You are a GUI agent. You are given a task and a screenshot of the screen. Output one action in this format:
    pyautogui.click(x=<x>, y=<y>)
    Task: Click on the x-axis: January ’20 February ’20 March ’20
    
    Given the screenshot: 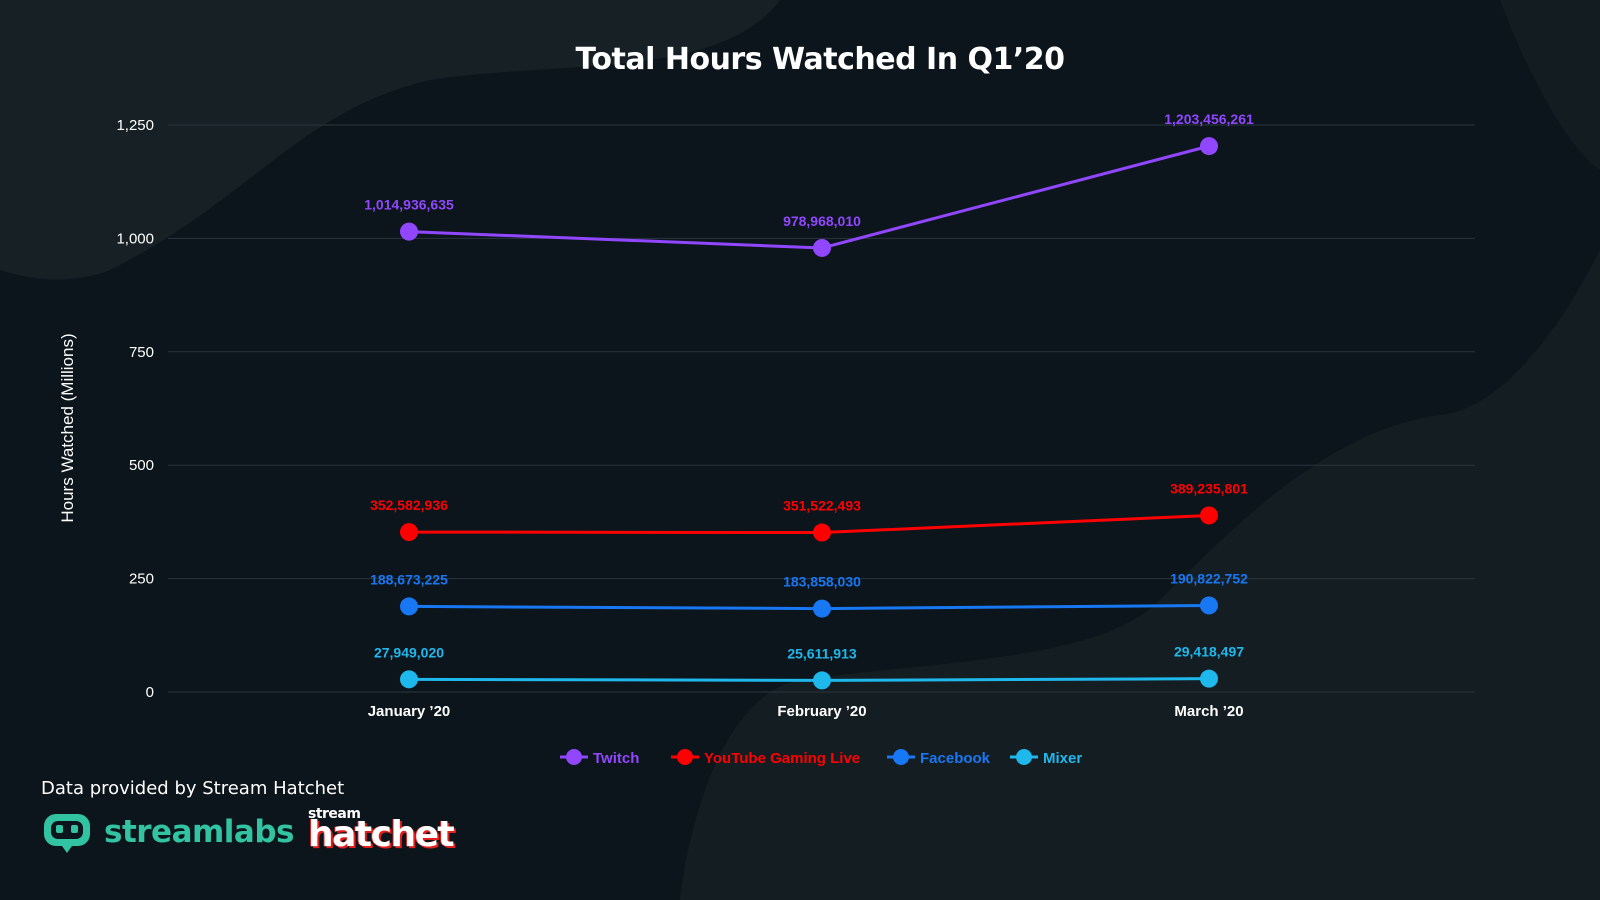 What is the action you would take?
    pyautogui.click(x=806, y=711)
    